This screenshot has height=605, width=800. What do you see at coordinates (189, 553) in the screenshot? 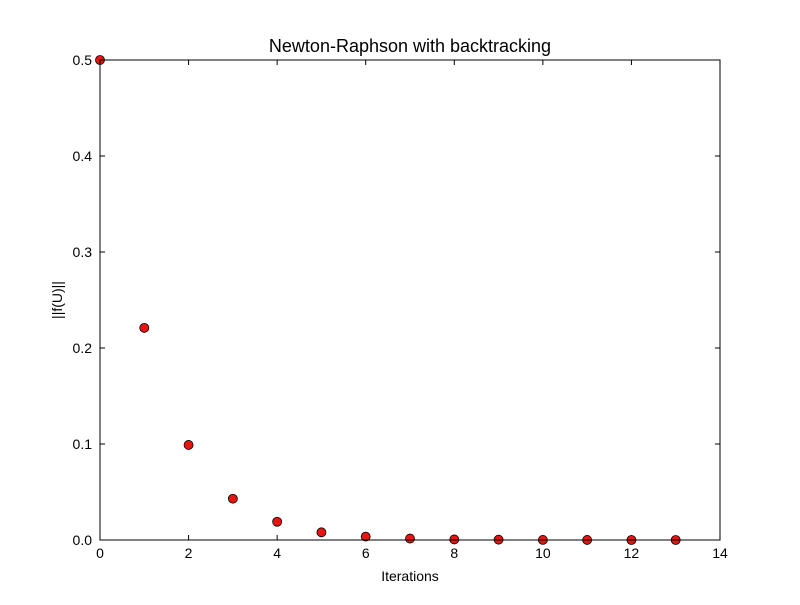
I see `x-tick-label: 2` at bounding box center [189, 553].